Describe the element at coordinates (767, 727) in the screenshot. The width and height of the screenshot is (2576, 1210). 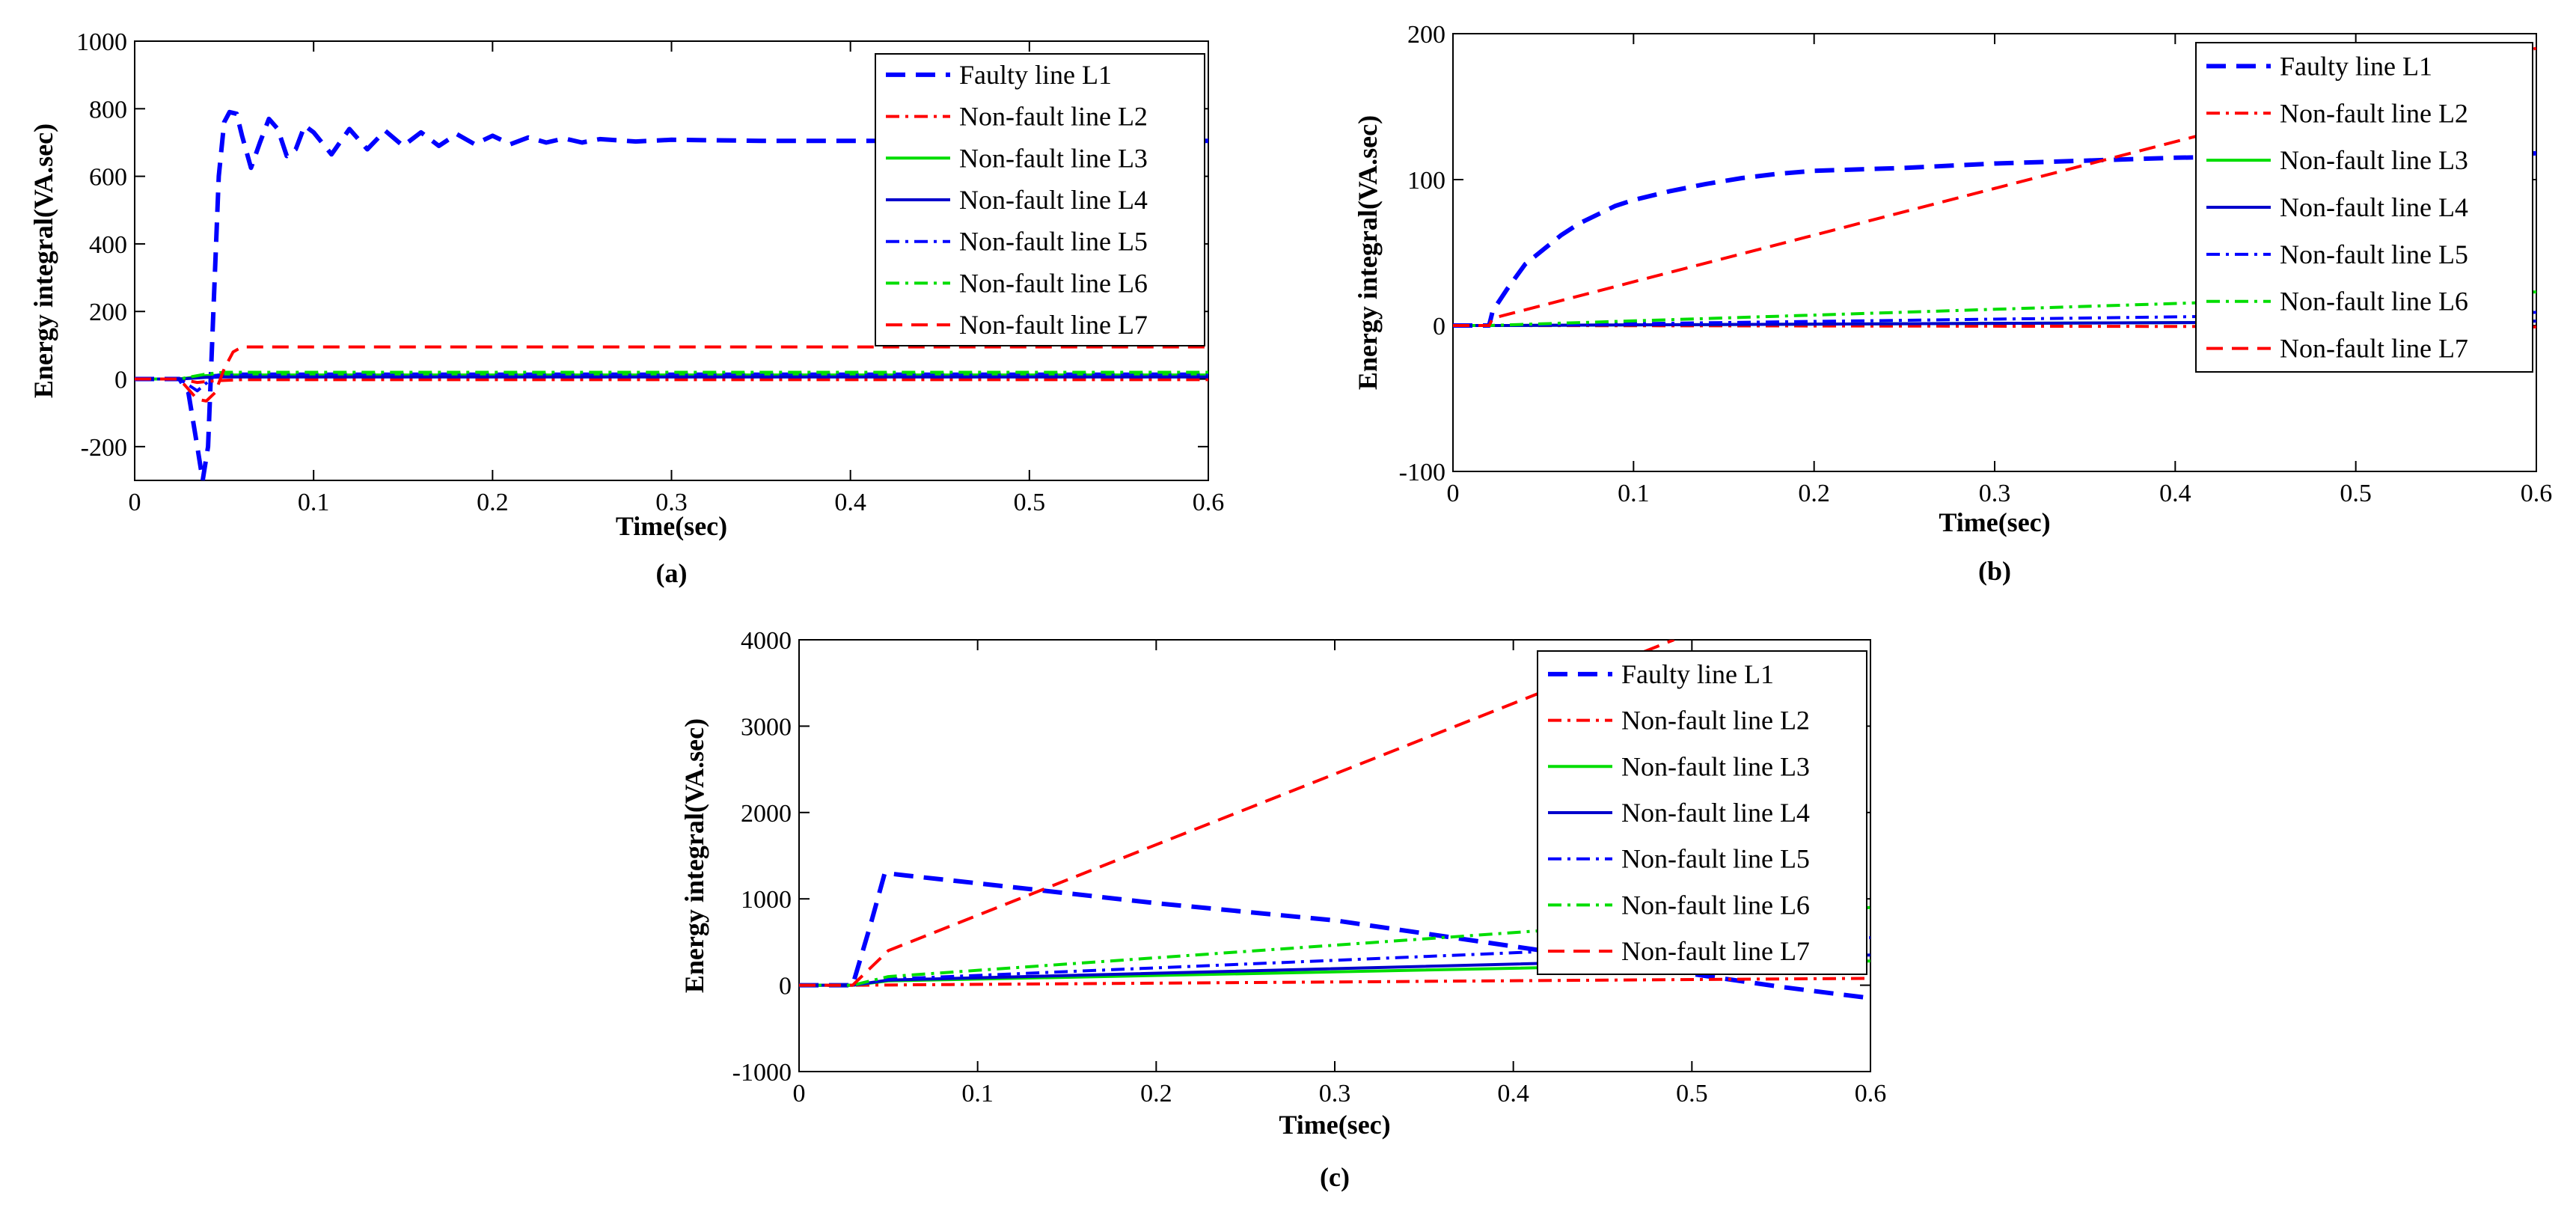
I see `y-tick-label: 3000` at that location.